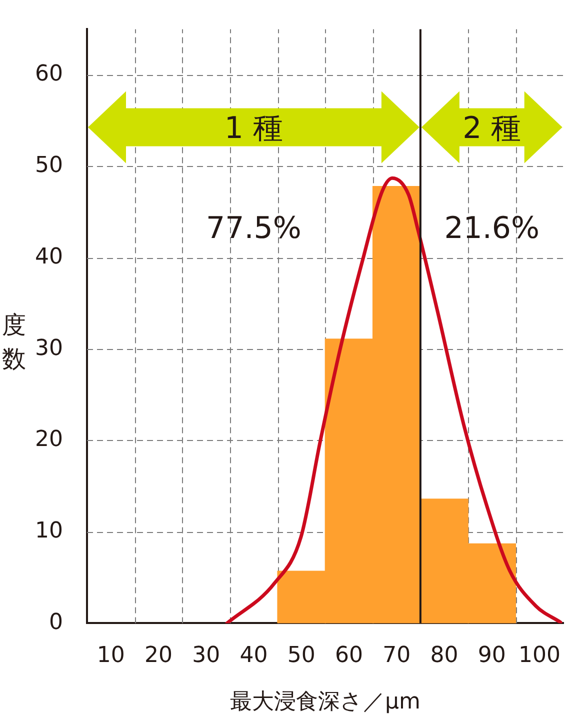  I want to click on x-tick-label: 60, so click(348, 655).